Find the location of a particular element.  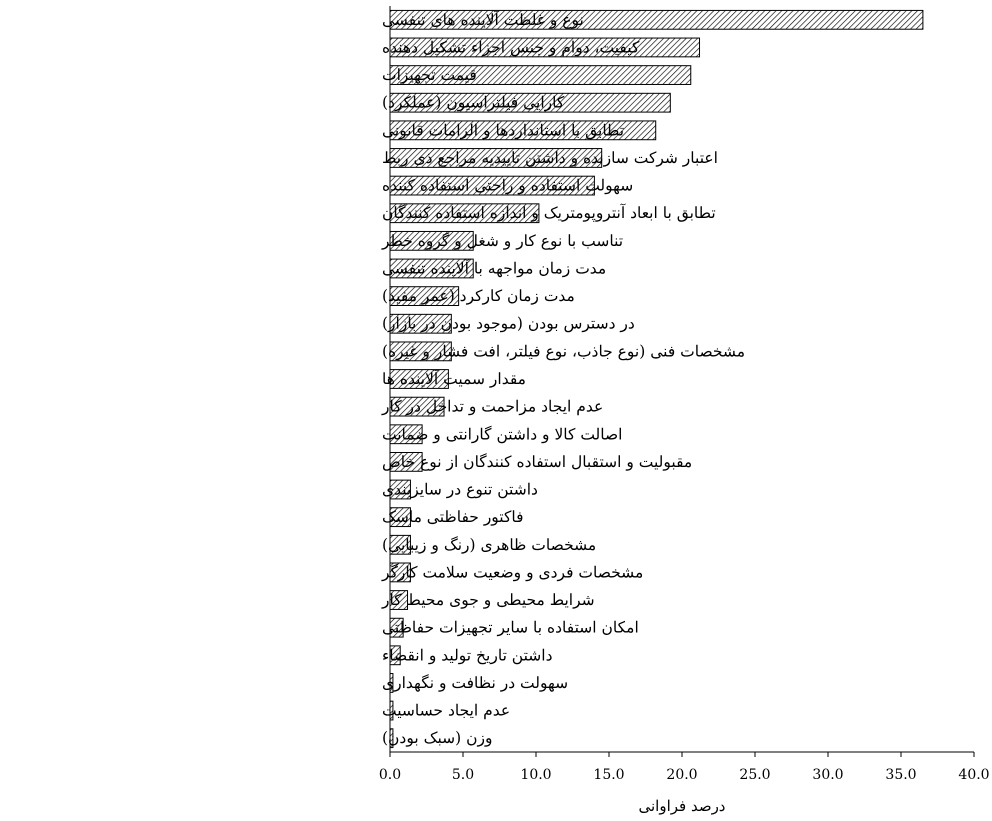

category-label: کارایی فیلتراسیون (عملکرد) is located at coordinates (473, 103).